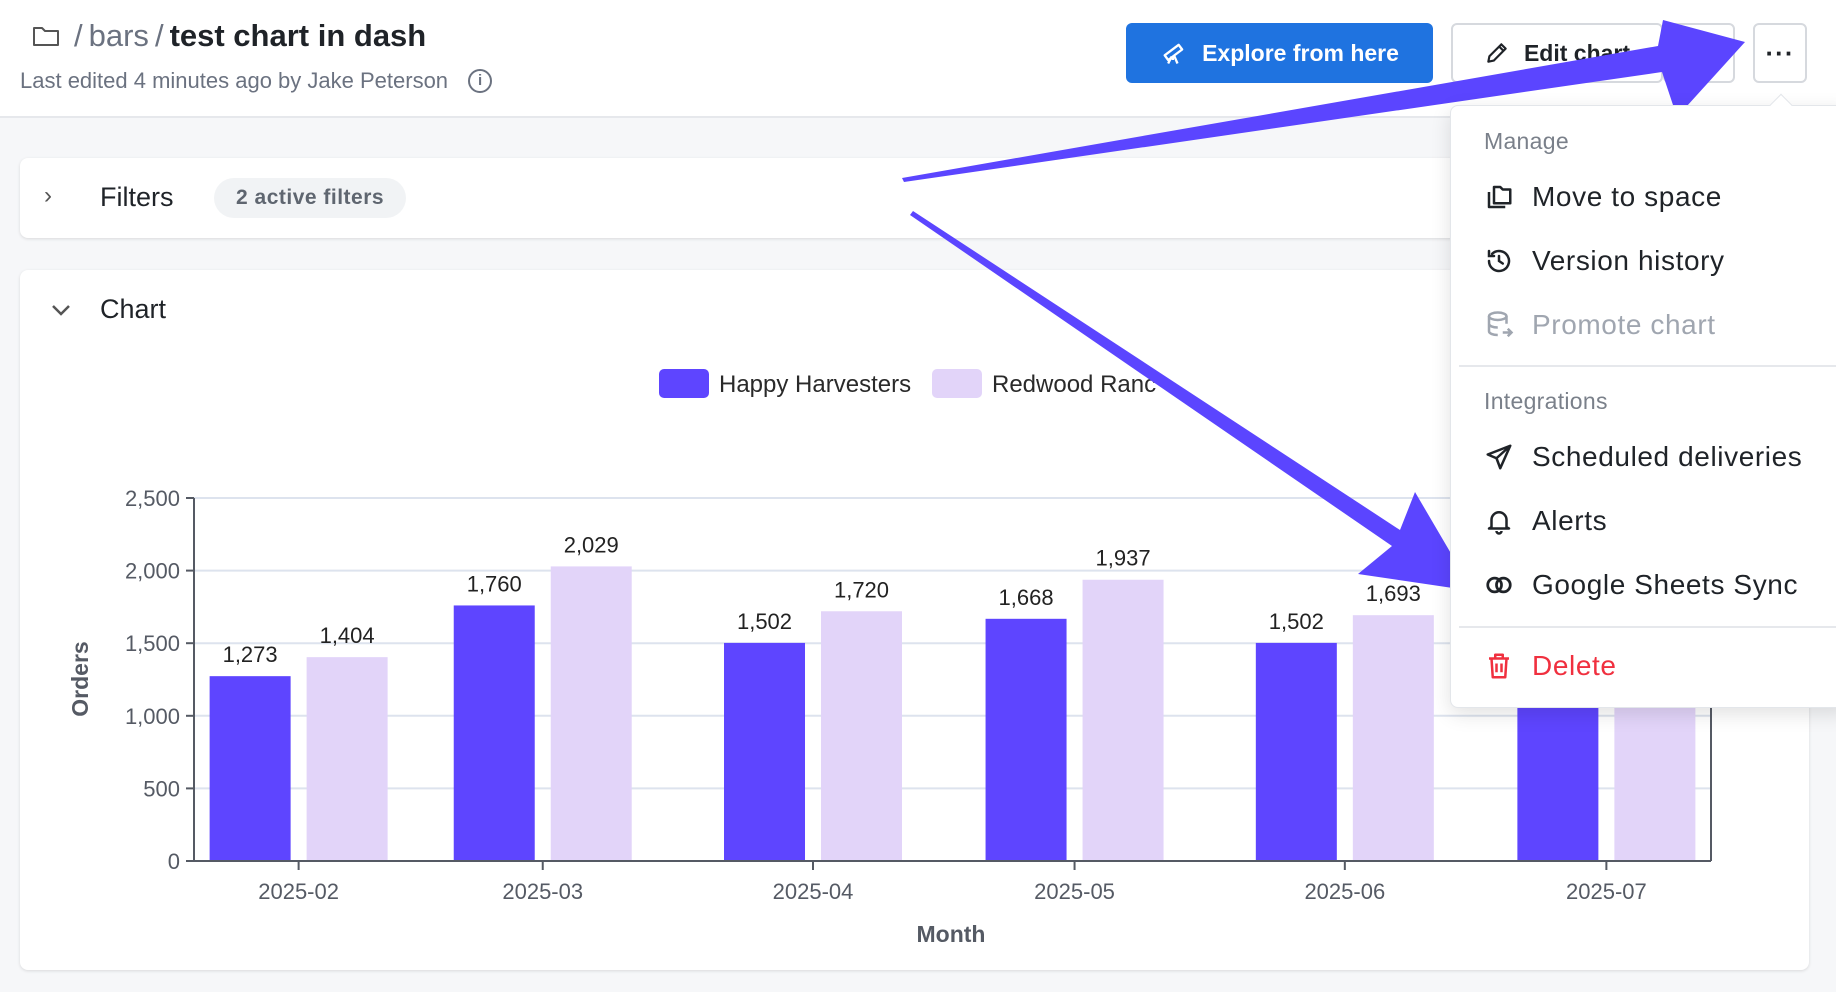 The height and width of the screenshot is (992, 1836). Describe the element at coordinates (133, 309) in the screenshot. I see `chart-section-title: Chart` at that location.